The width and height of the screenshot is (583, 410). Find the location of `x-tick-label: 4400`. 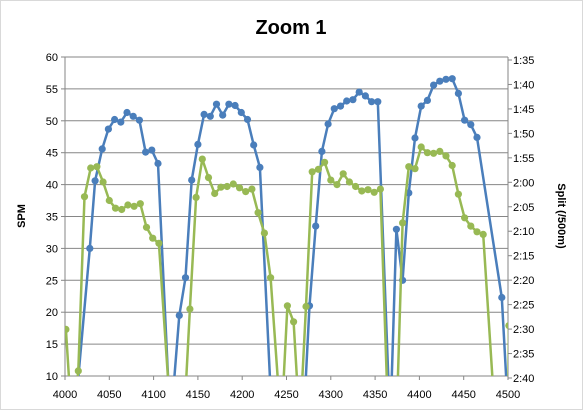

x-tick-label: 4400 is located at coordinates (419, 395).